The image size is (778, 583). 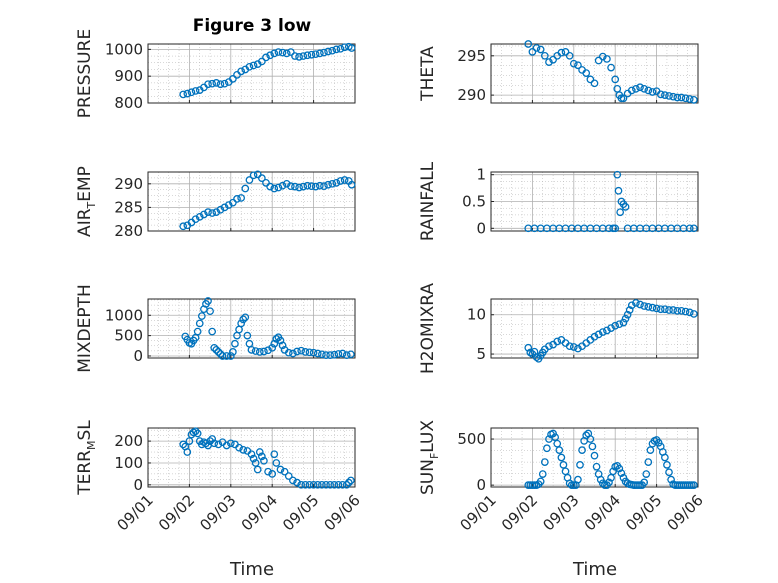 I want to click on panel-theta: 290 295 THETA, so click(x=558, y=72).